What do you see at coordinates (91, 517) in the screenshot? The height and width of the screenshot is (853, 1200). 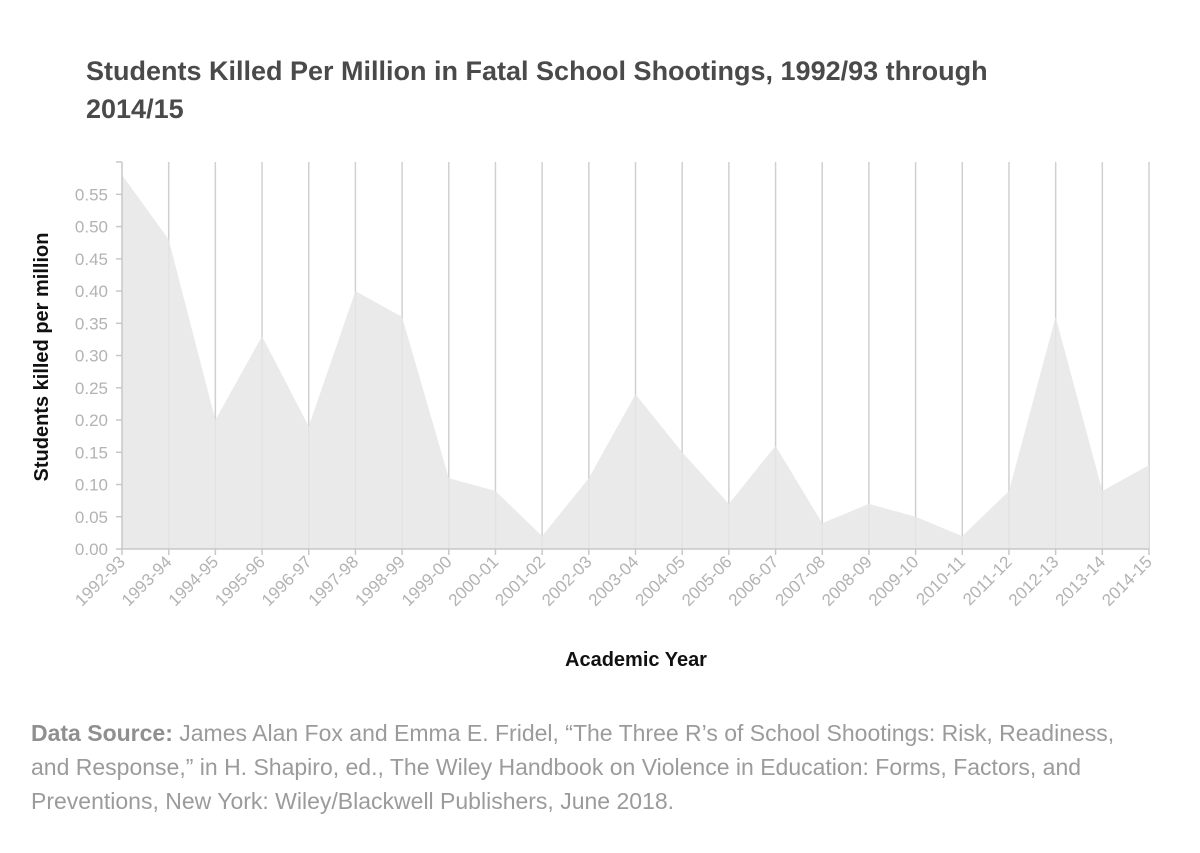 I see `y-tick-label: 0.05` at bounding box center [91, 517].